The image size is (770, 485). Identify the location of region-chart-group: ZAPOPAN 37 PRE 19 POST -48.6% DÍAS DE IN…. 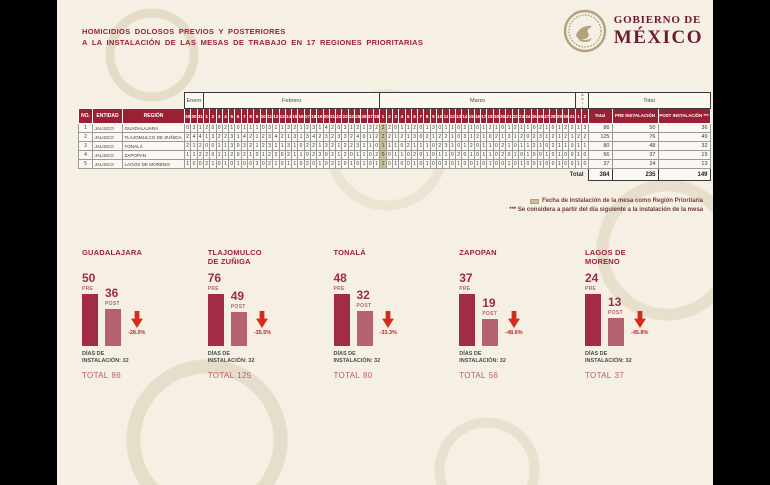
(514, 314).